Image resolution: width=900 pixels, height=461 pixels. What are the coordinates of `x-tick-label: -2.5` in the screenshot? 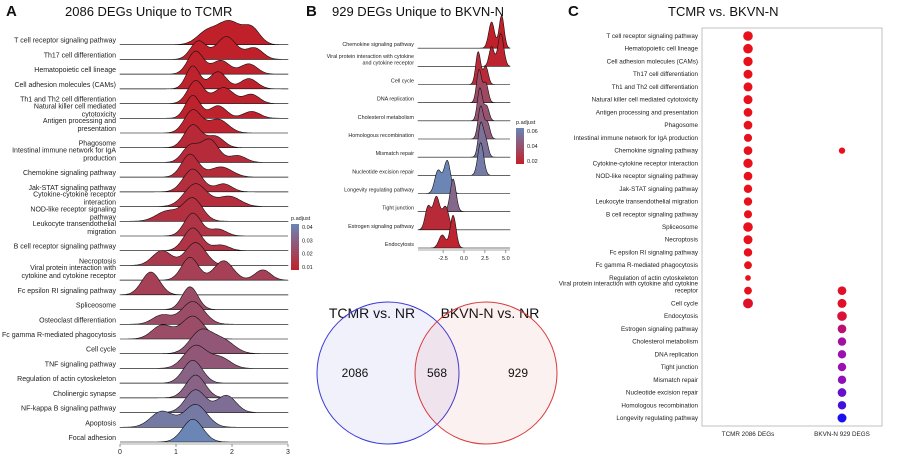 It's located at (442, 259).